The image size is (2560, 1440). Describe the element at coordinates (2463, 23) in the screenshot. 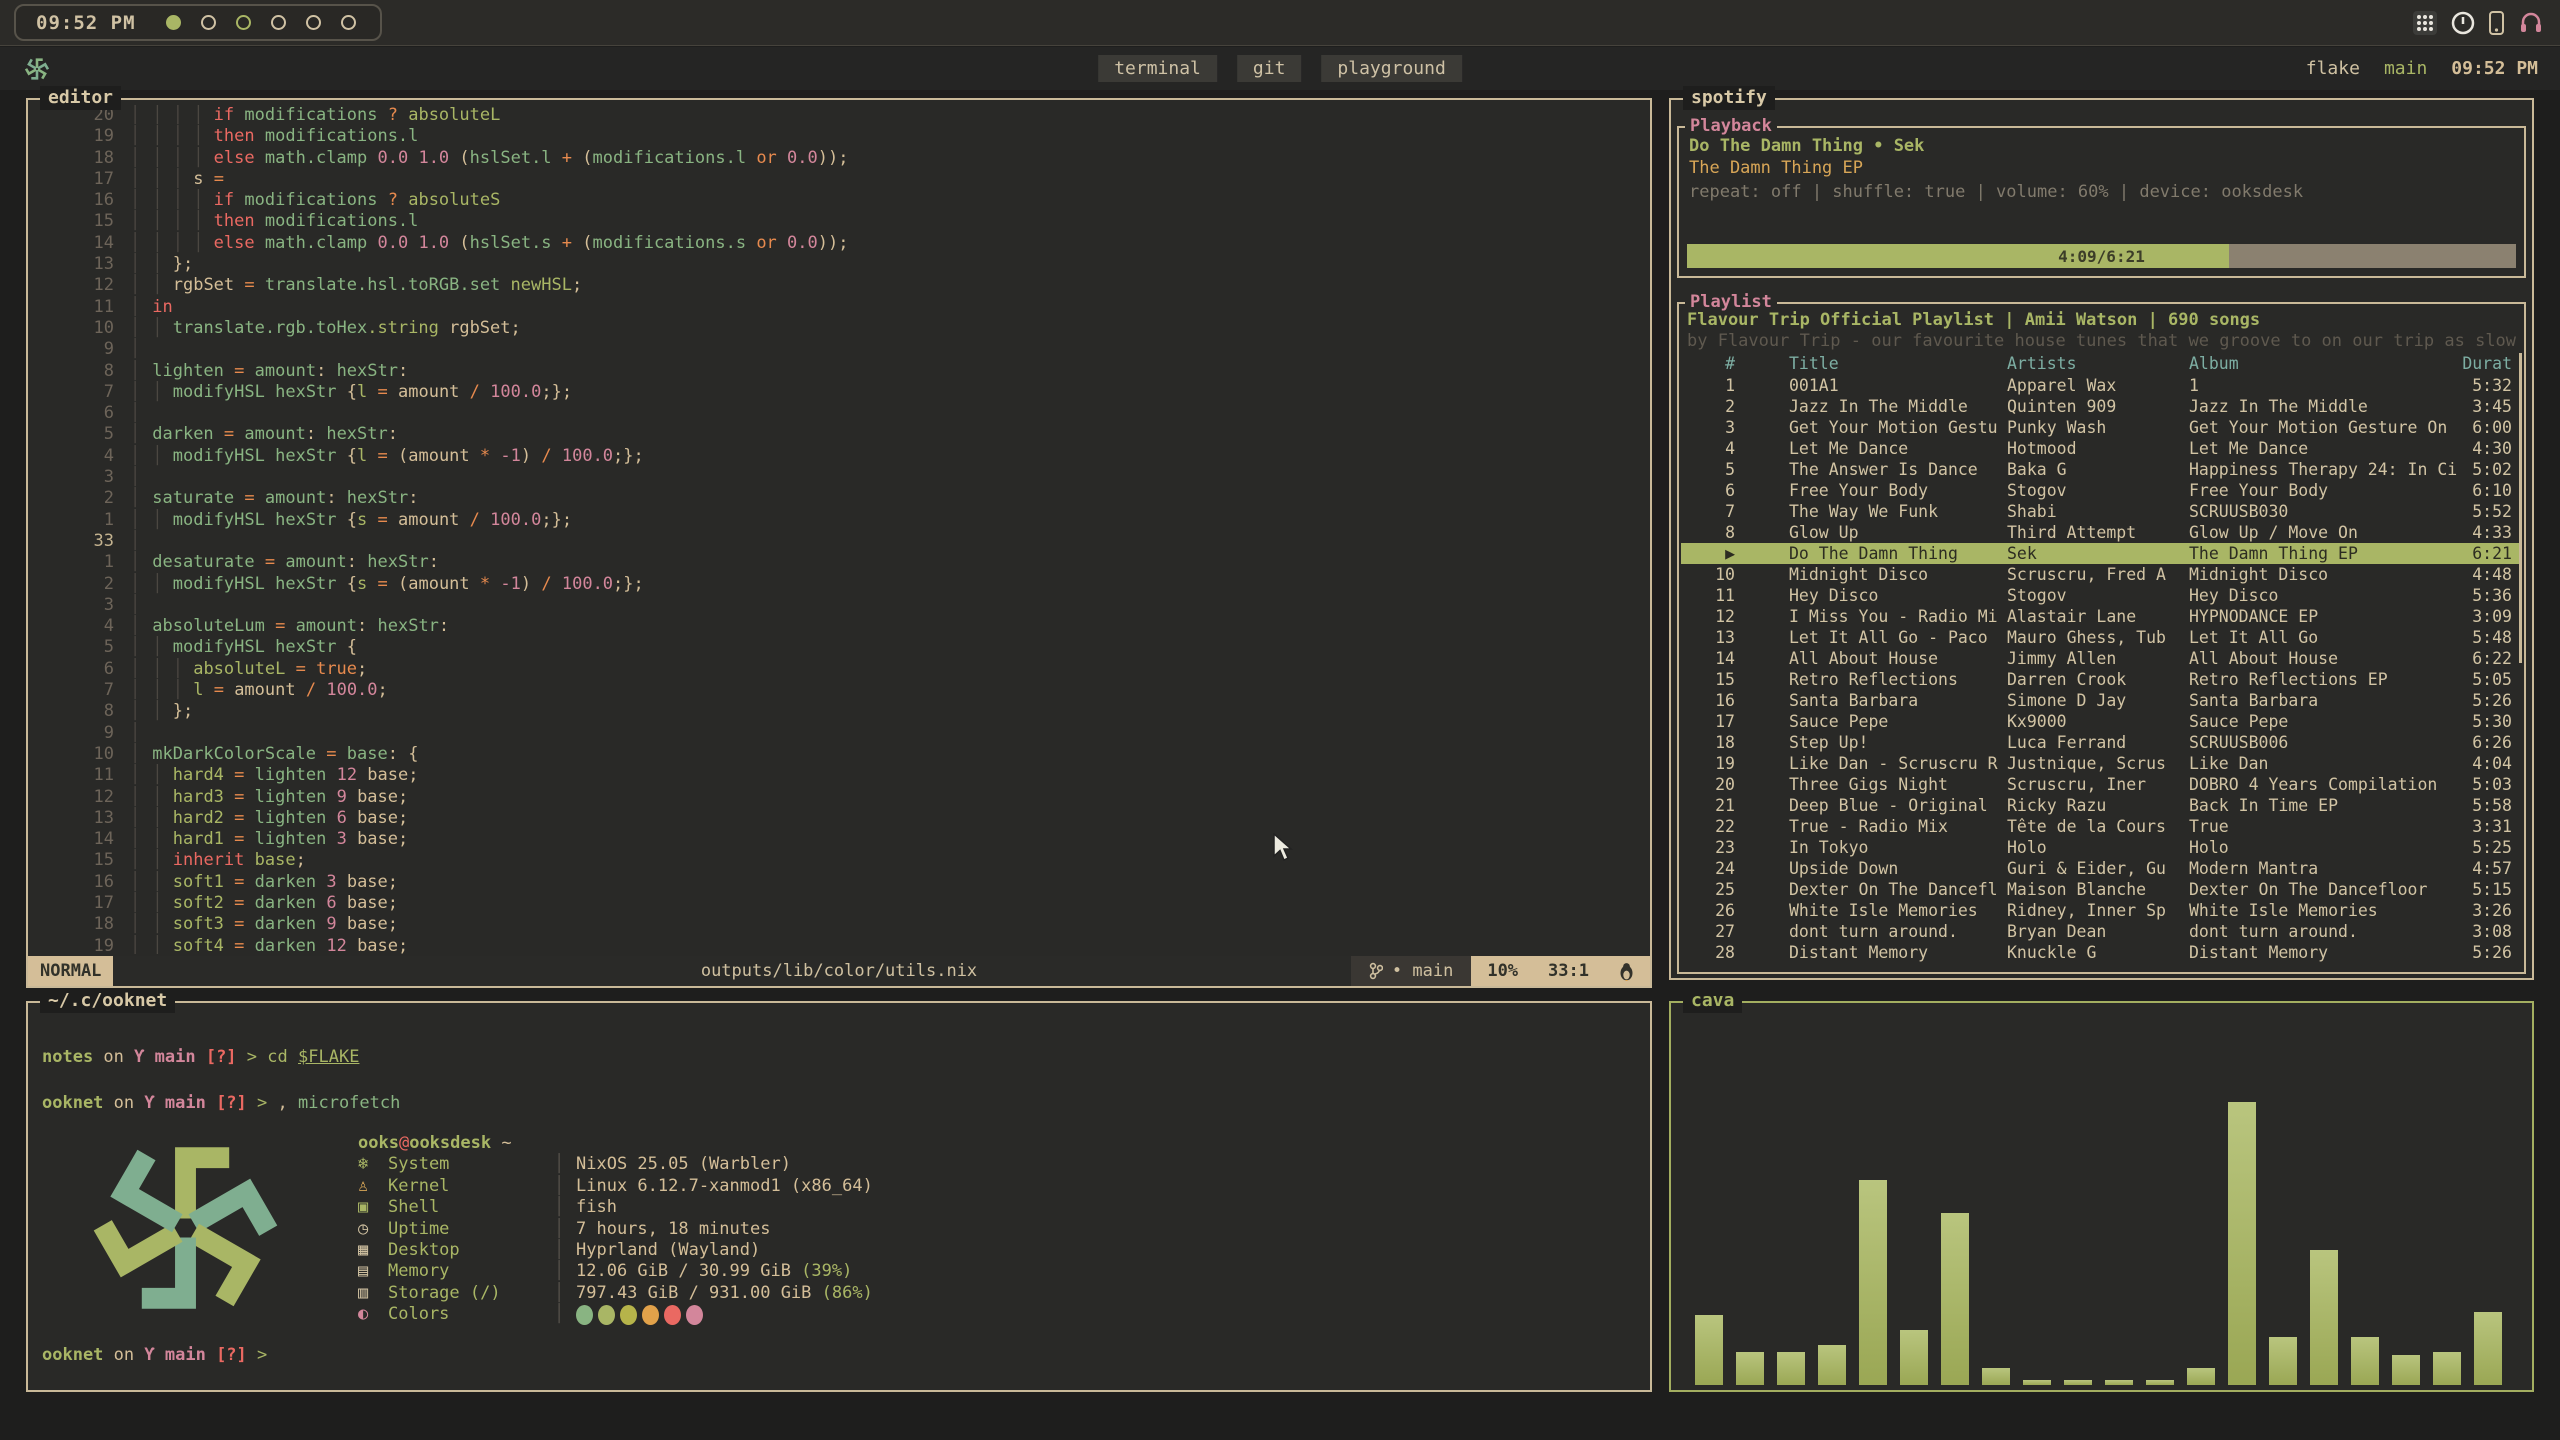

I see `power-icon` at that location.